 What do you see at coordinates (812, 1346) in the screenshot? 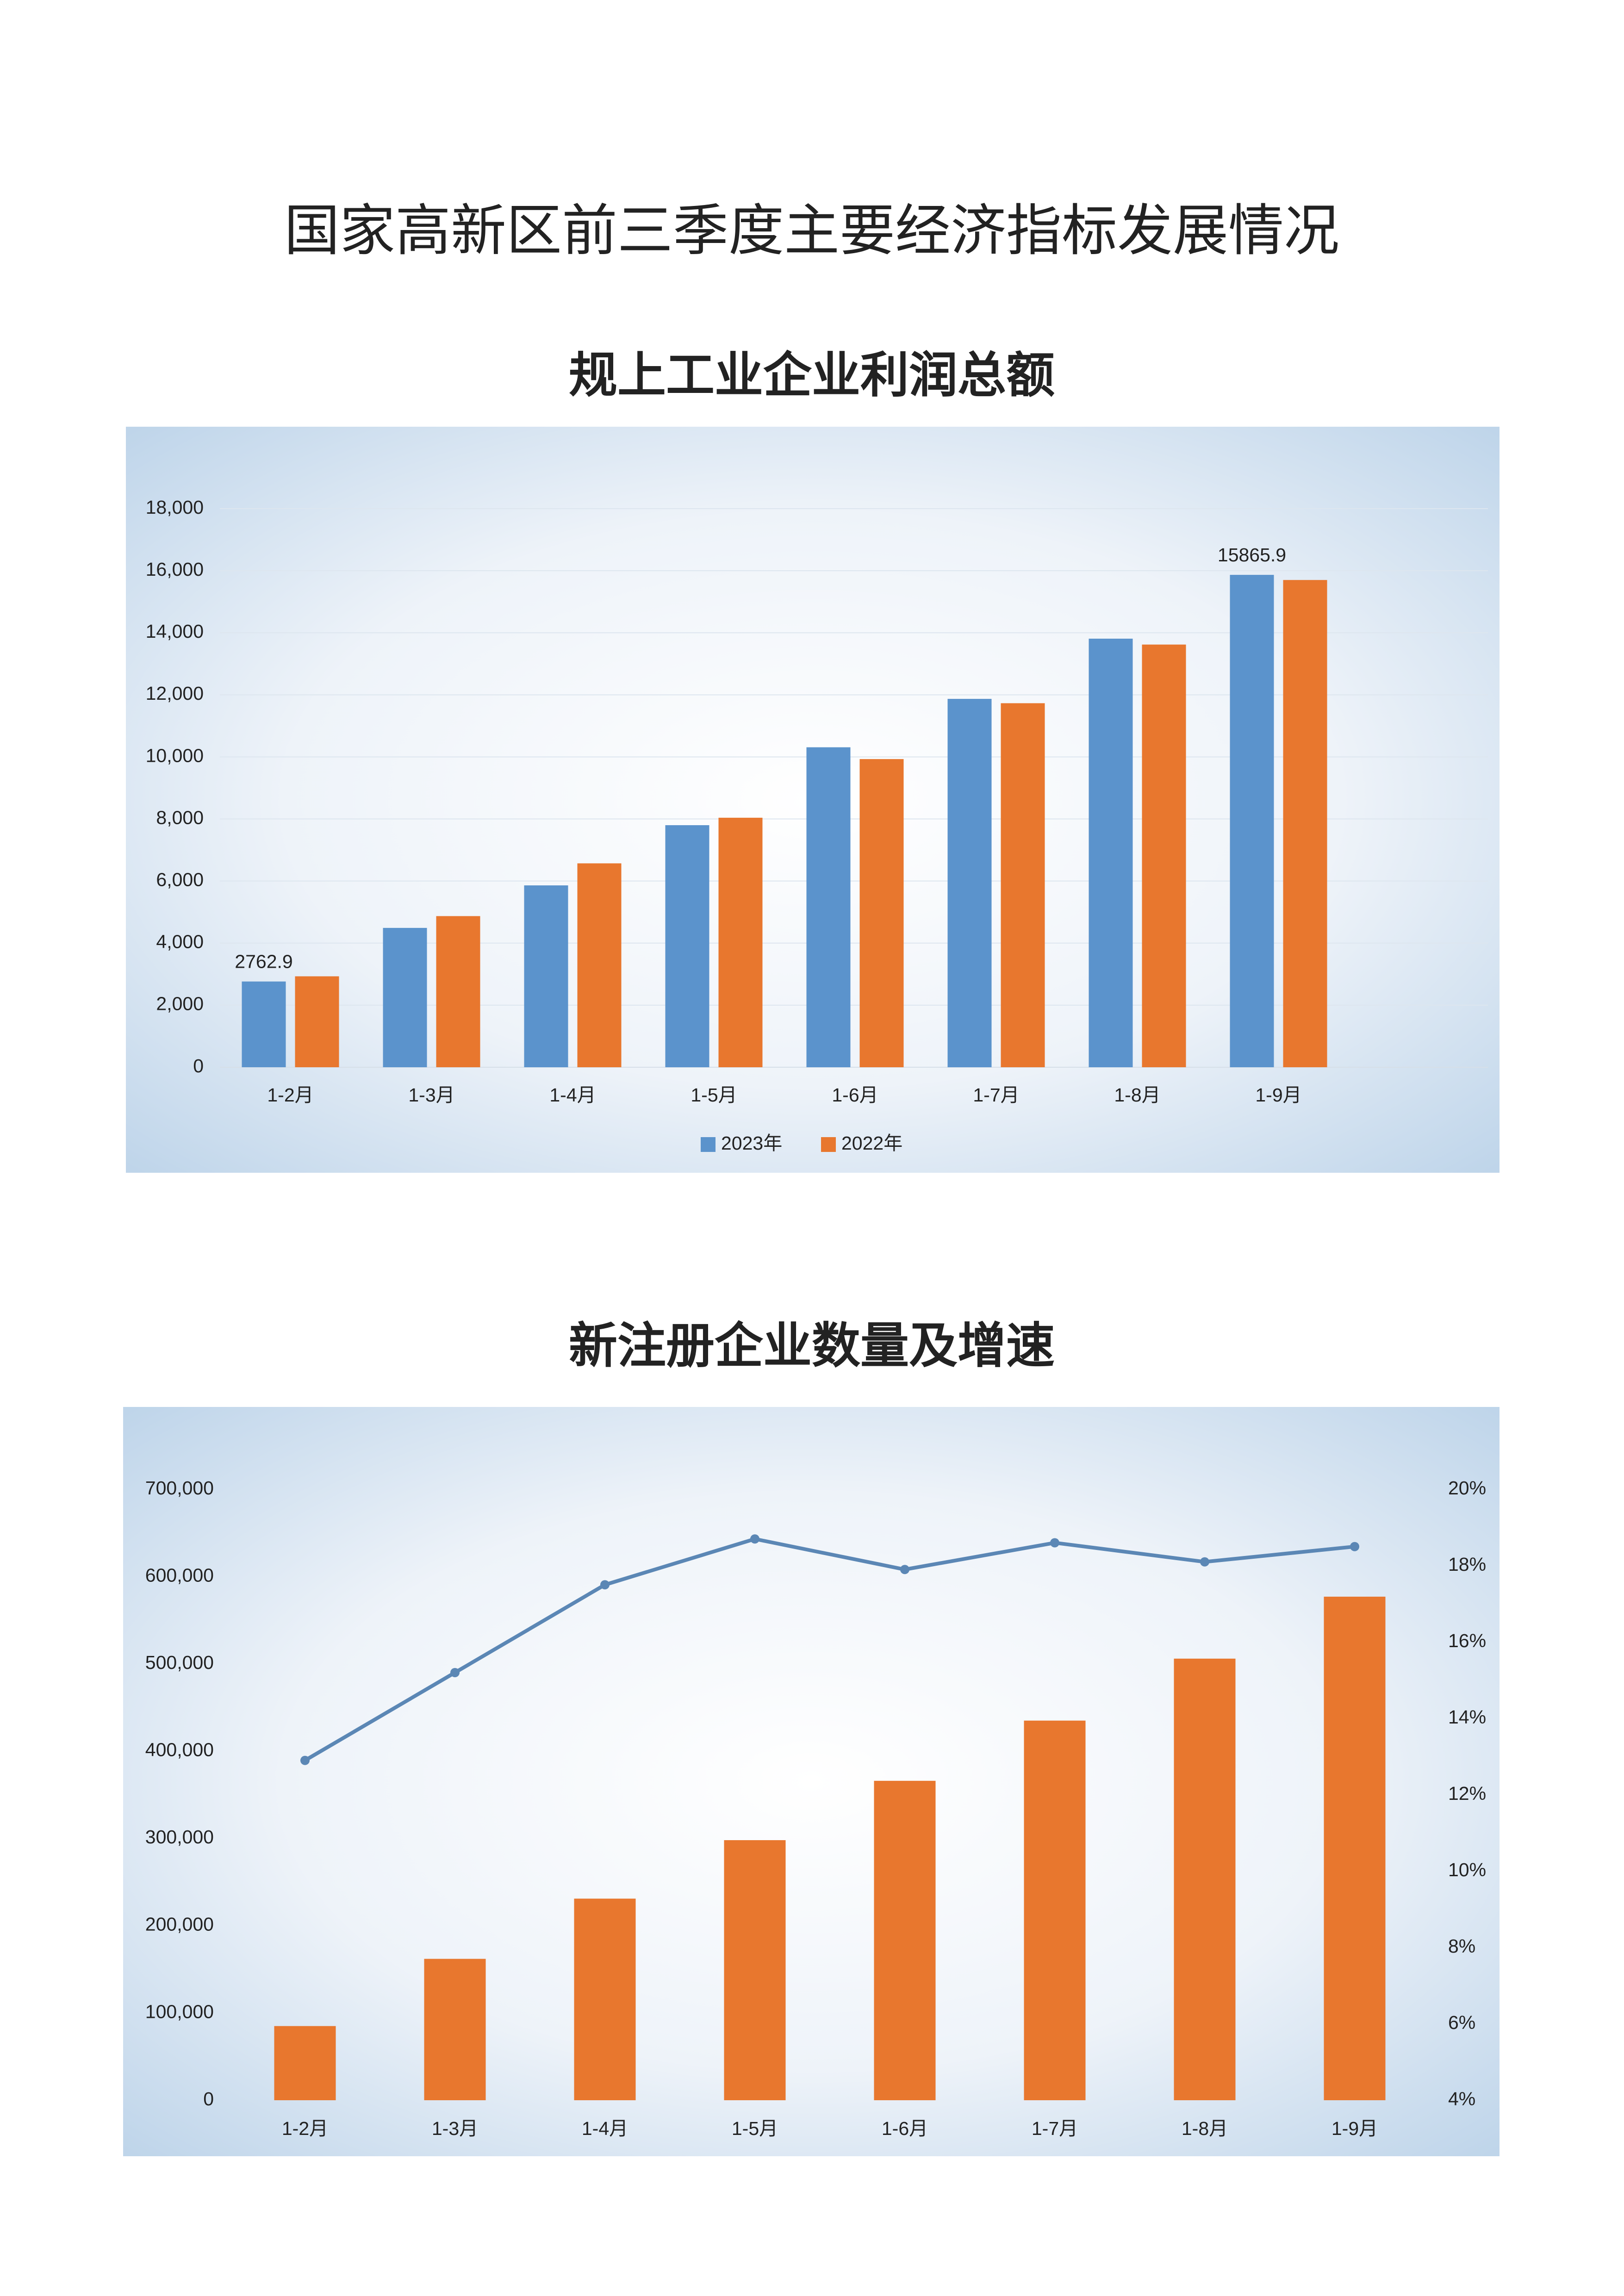
I see `chart-title: 新注册企业数量及增速` at bounding box center [812, 1346].